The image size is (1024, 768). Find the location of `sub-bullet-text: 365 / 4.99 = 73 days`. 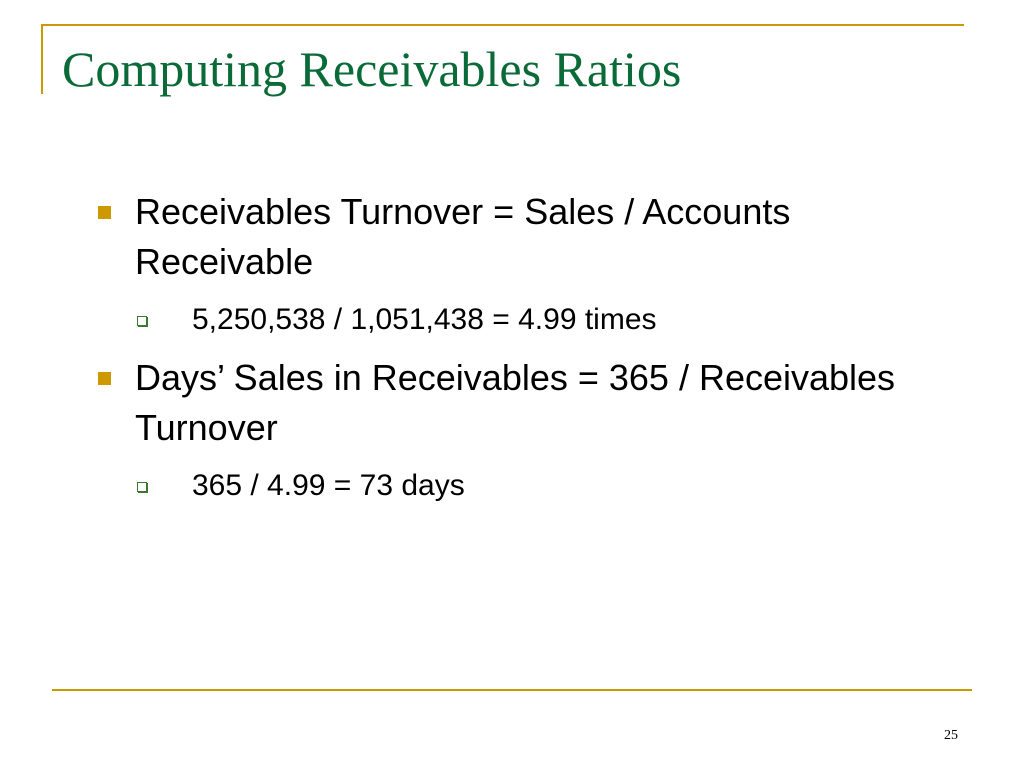

sub-bullet-text: 365 / 4.99 = 73 days is located at coordinates (328, 485).